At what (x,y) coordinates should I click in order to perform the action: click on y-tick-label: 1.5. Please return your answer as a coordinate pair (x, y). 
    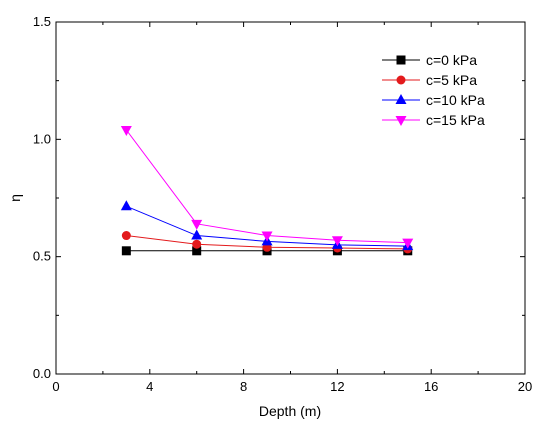
    Looking at the image, I should click on (42, 21).